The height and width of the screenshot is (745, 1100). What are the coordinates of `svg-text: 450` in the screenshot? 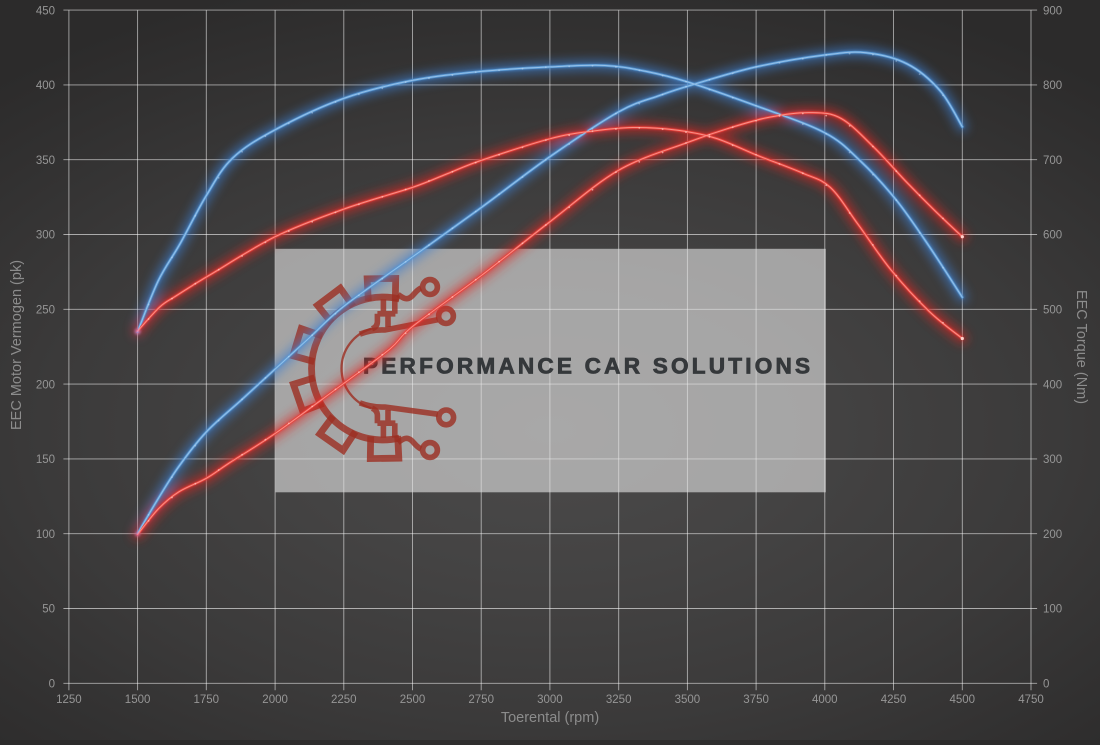 It's located at (45, 11).